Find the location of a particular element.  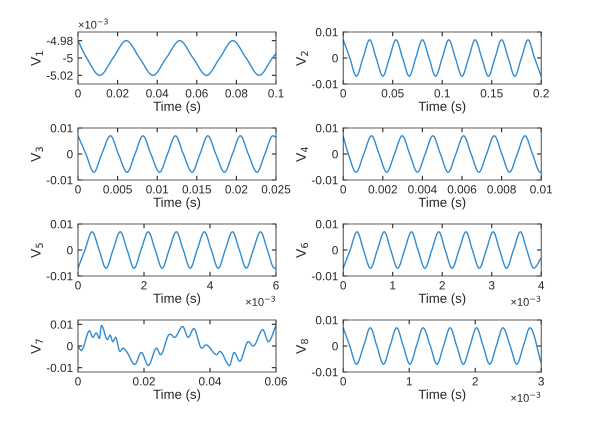

y-tick-label: -5 is located at coordinates (68, 58).